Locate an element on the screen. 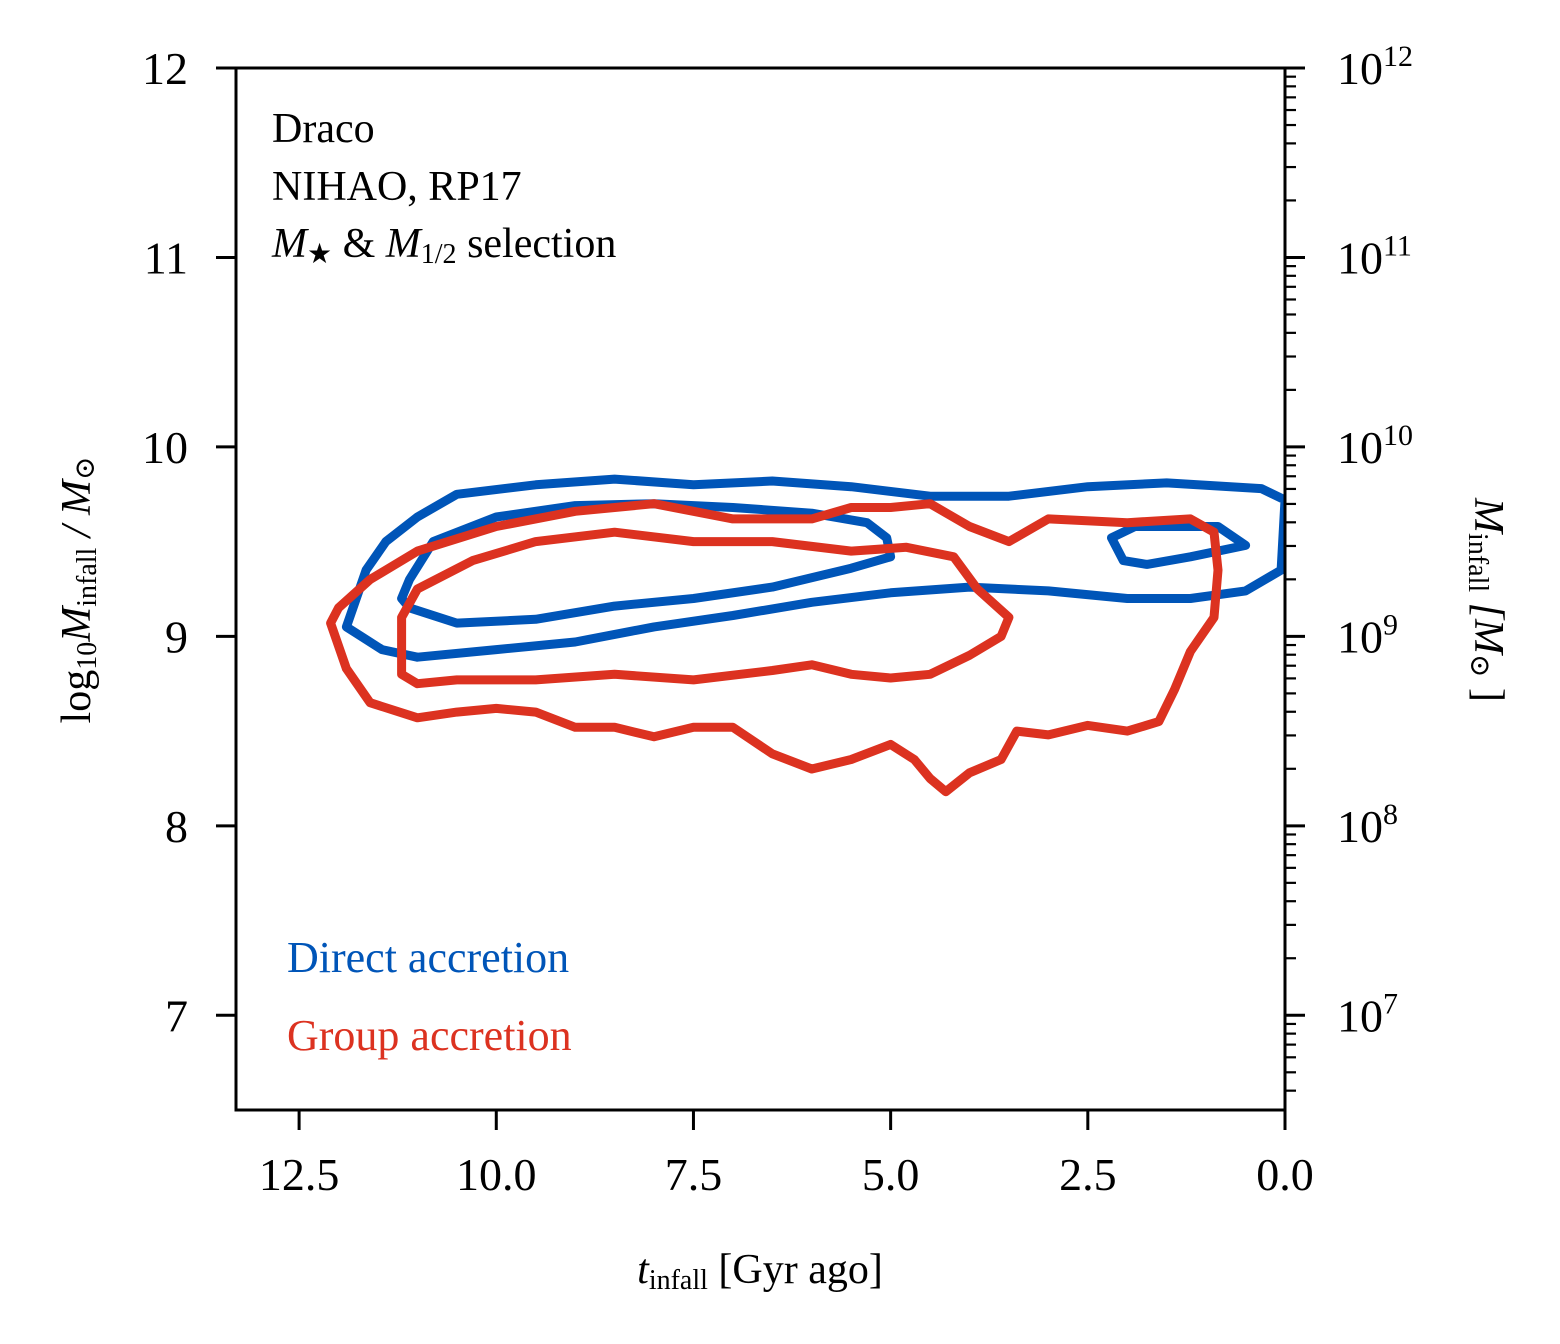 Image resolution: width=1560 pixels, height=1344 pixels. contour-layer is located at coordinates (805, 635).